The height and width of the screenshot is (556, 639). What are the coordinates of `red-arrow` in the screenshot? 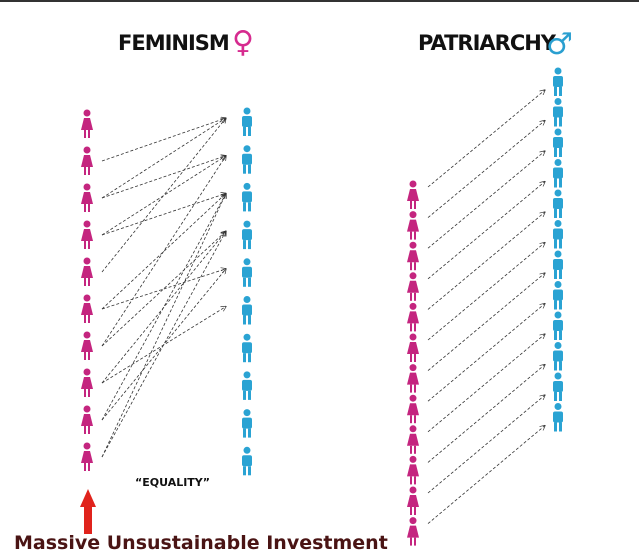 It's located at (88, 511).